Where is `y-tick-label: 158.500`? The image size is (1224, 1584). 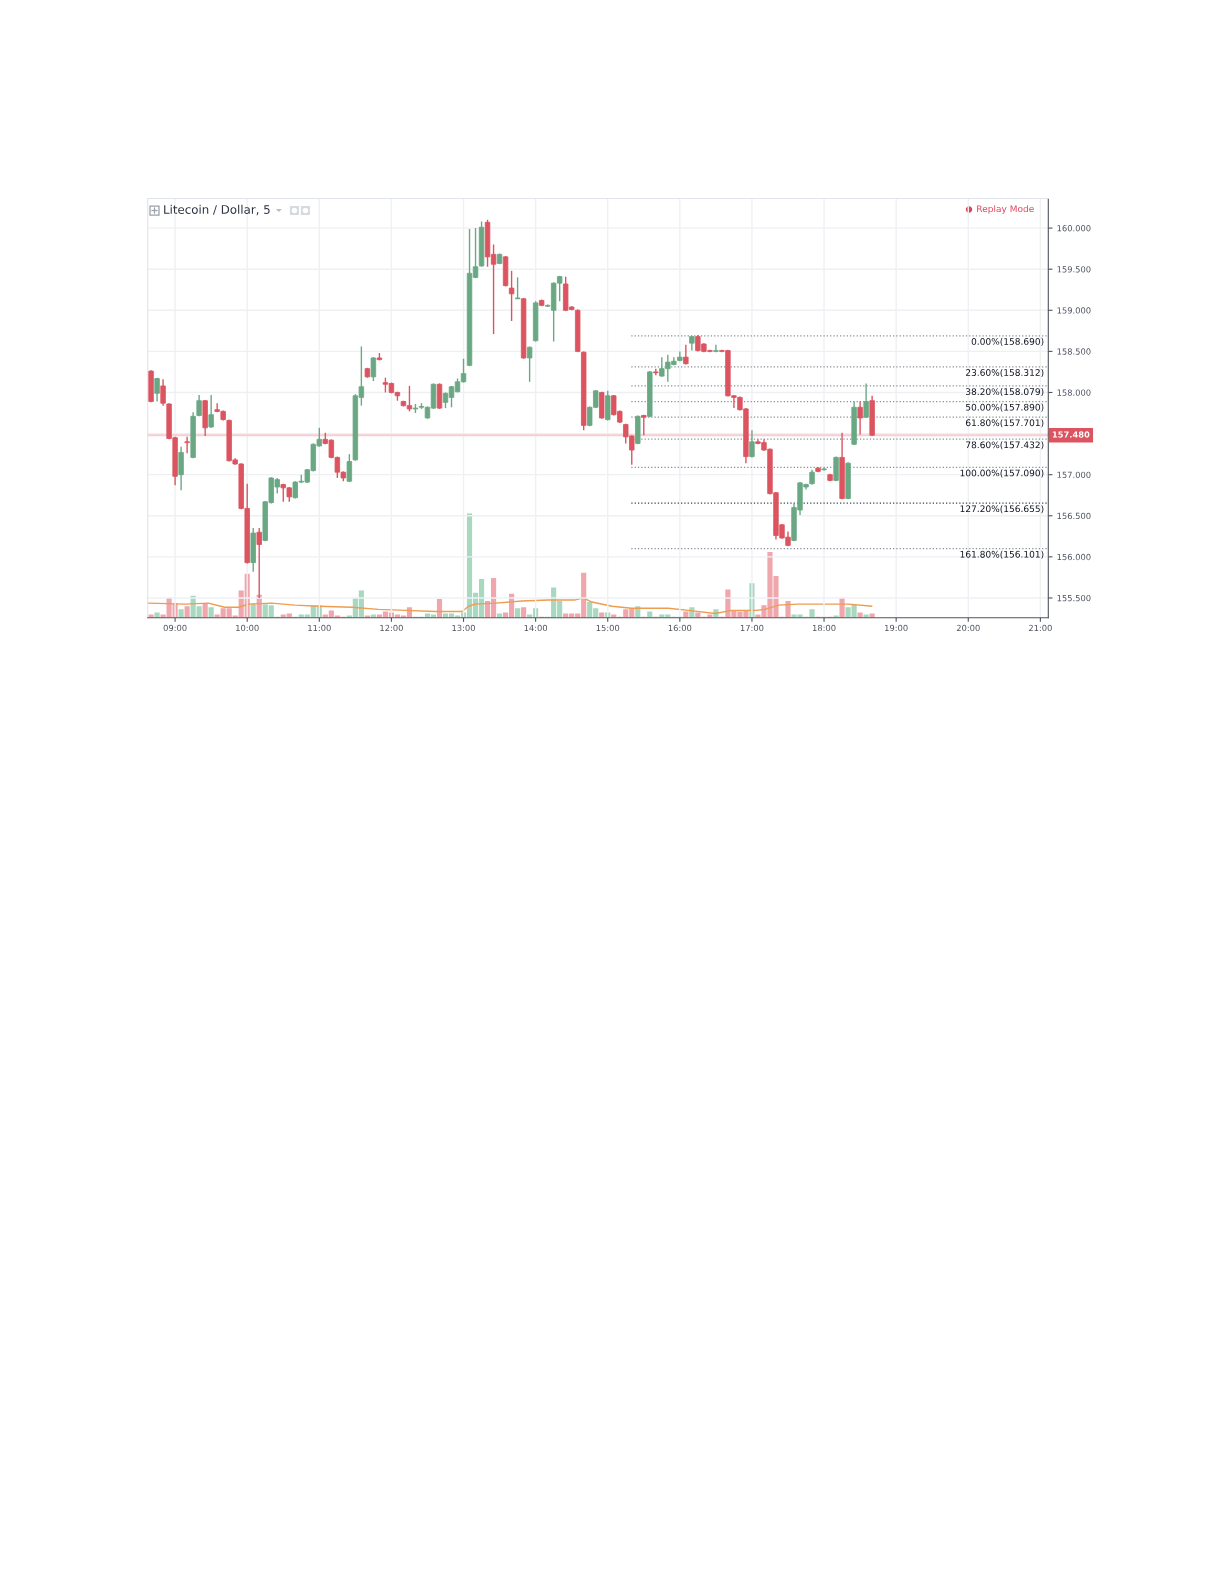
y-tick-label: 158.500 is located at coordinates (1074, 351).